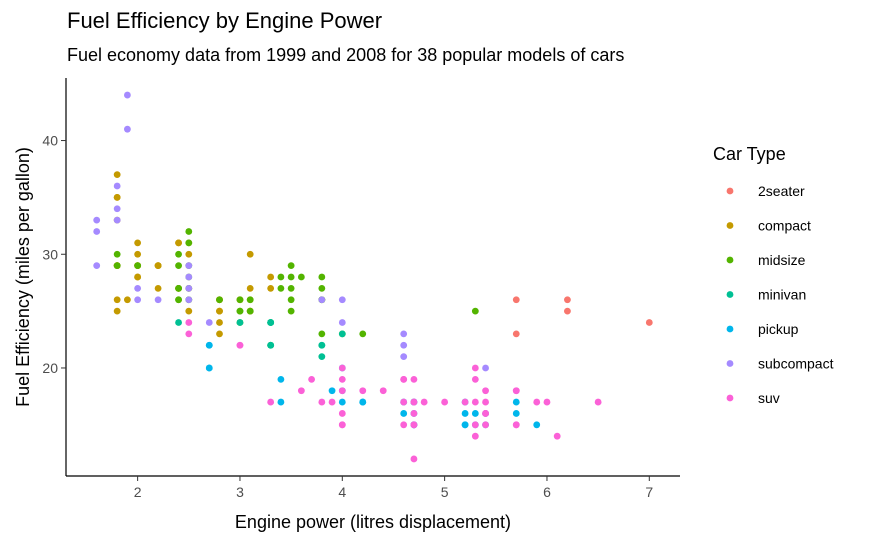 Image resolution: width=877 pixels, height=542 pixels. What do you see at coordinates (445, 492) in the screenshot?
I see `x-tick-label: 5` at bounding box center [445, 492].